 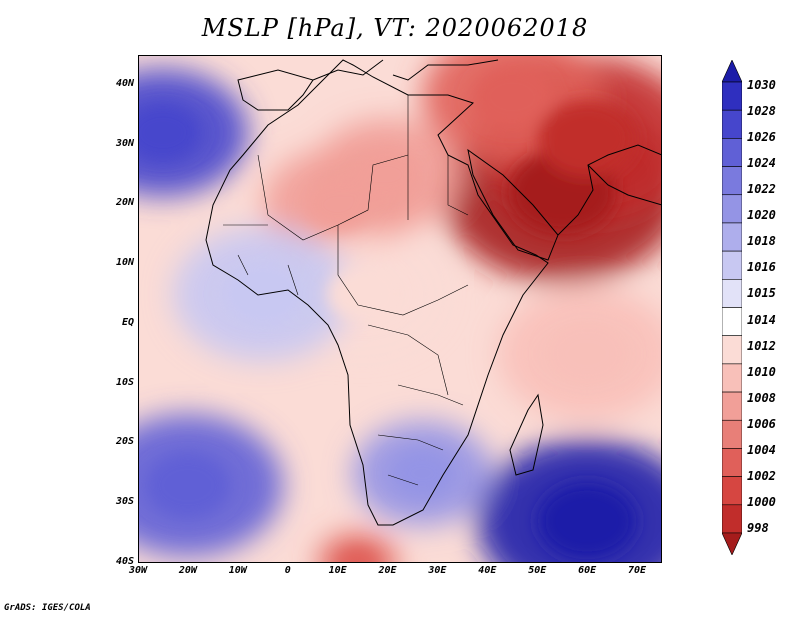 I want to click on colorbar-label: 1020, so click(x=761, y=215).